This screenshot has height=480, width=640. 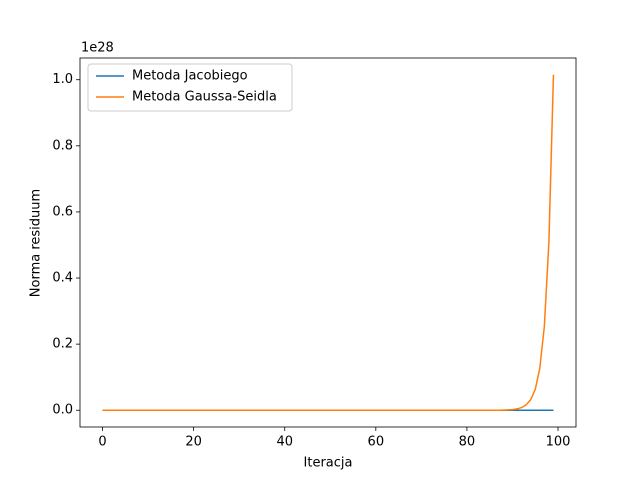 I want to click on y-offset-text: 1e28, so click(x=97, y=48).